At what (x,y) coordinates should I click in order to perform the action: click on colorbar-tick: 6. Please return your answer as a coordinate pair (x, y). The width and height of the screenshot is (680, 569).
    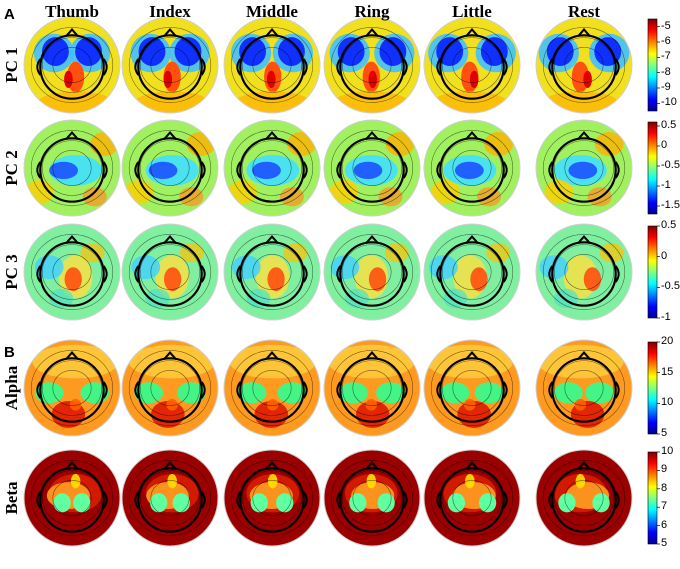
    Looking at the image, I should click on (664, 524).